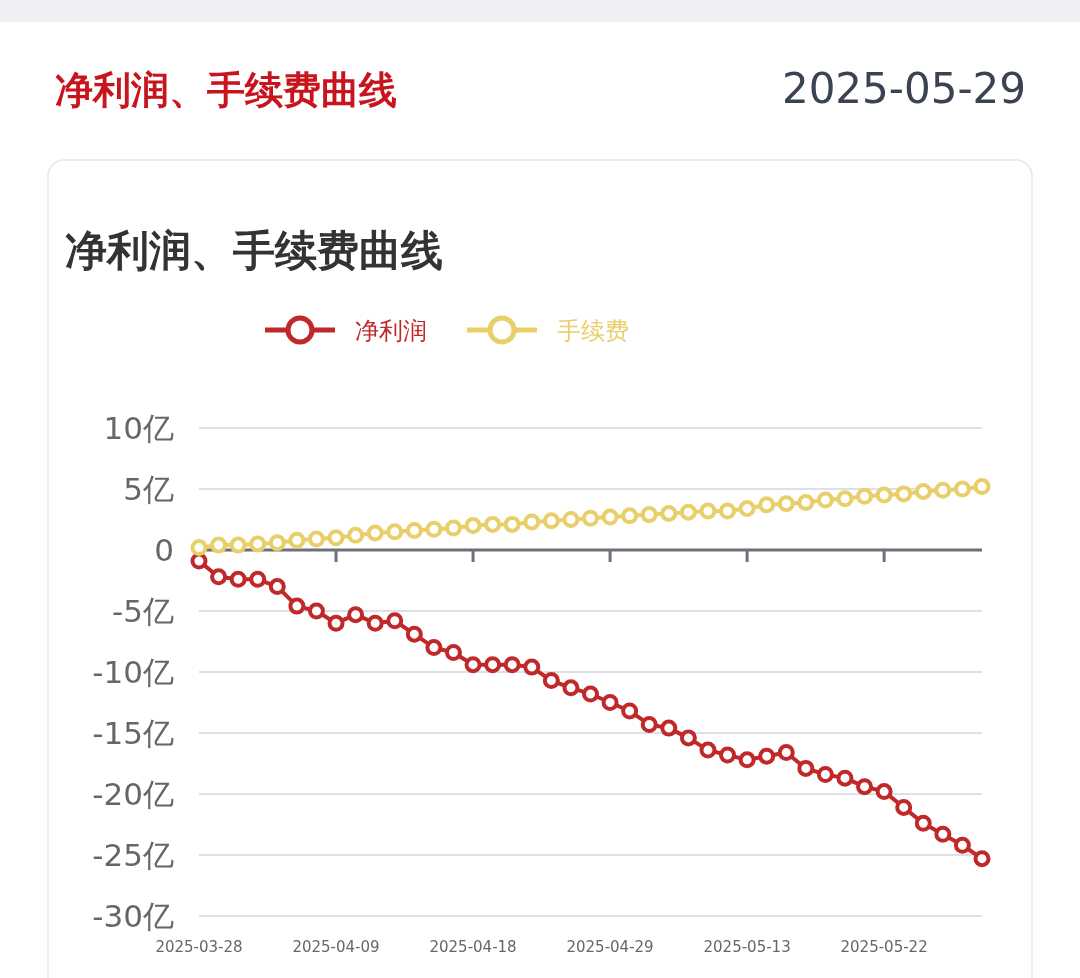 This screenshot has width=1080, height=978. What do you see at coordinates (143, 611) in the screenshot?
I see `y-tick-label: -5亿` at bounding box center [143, 611].